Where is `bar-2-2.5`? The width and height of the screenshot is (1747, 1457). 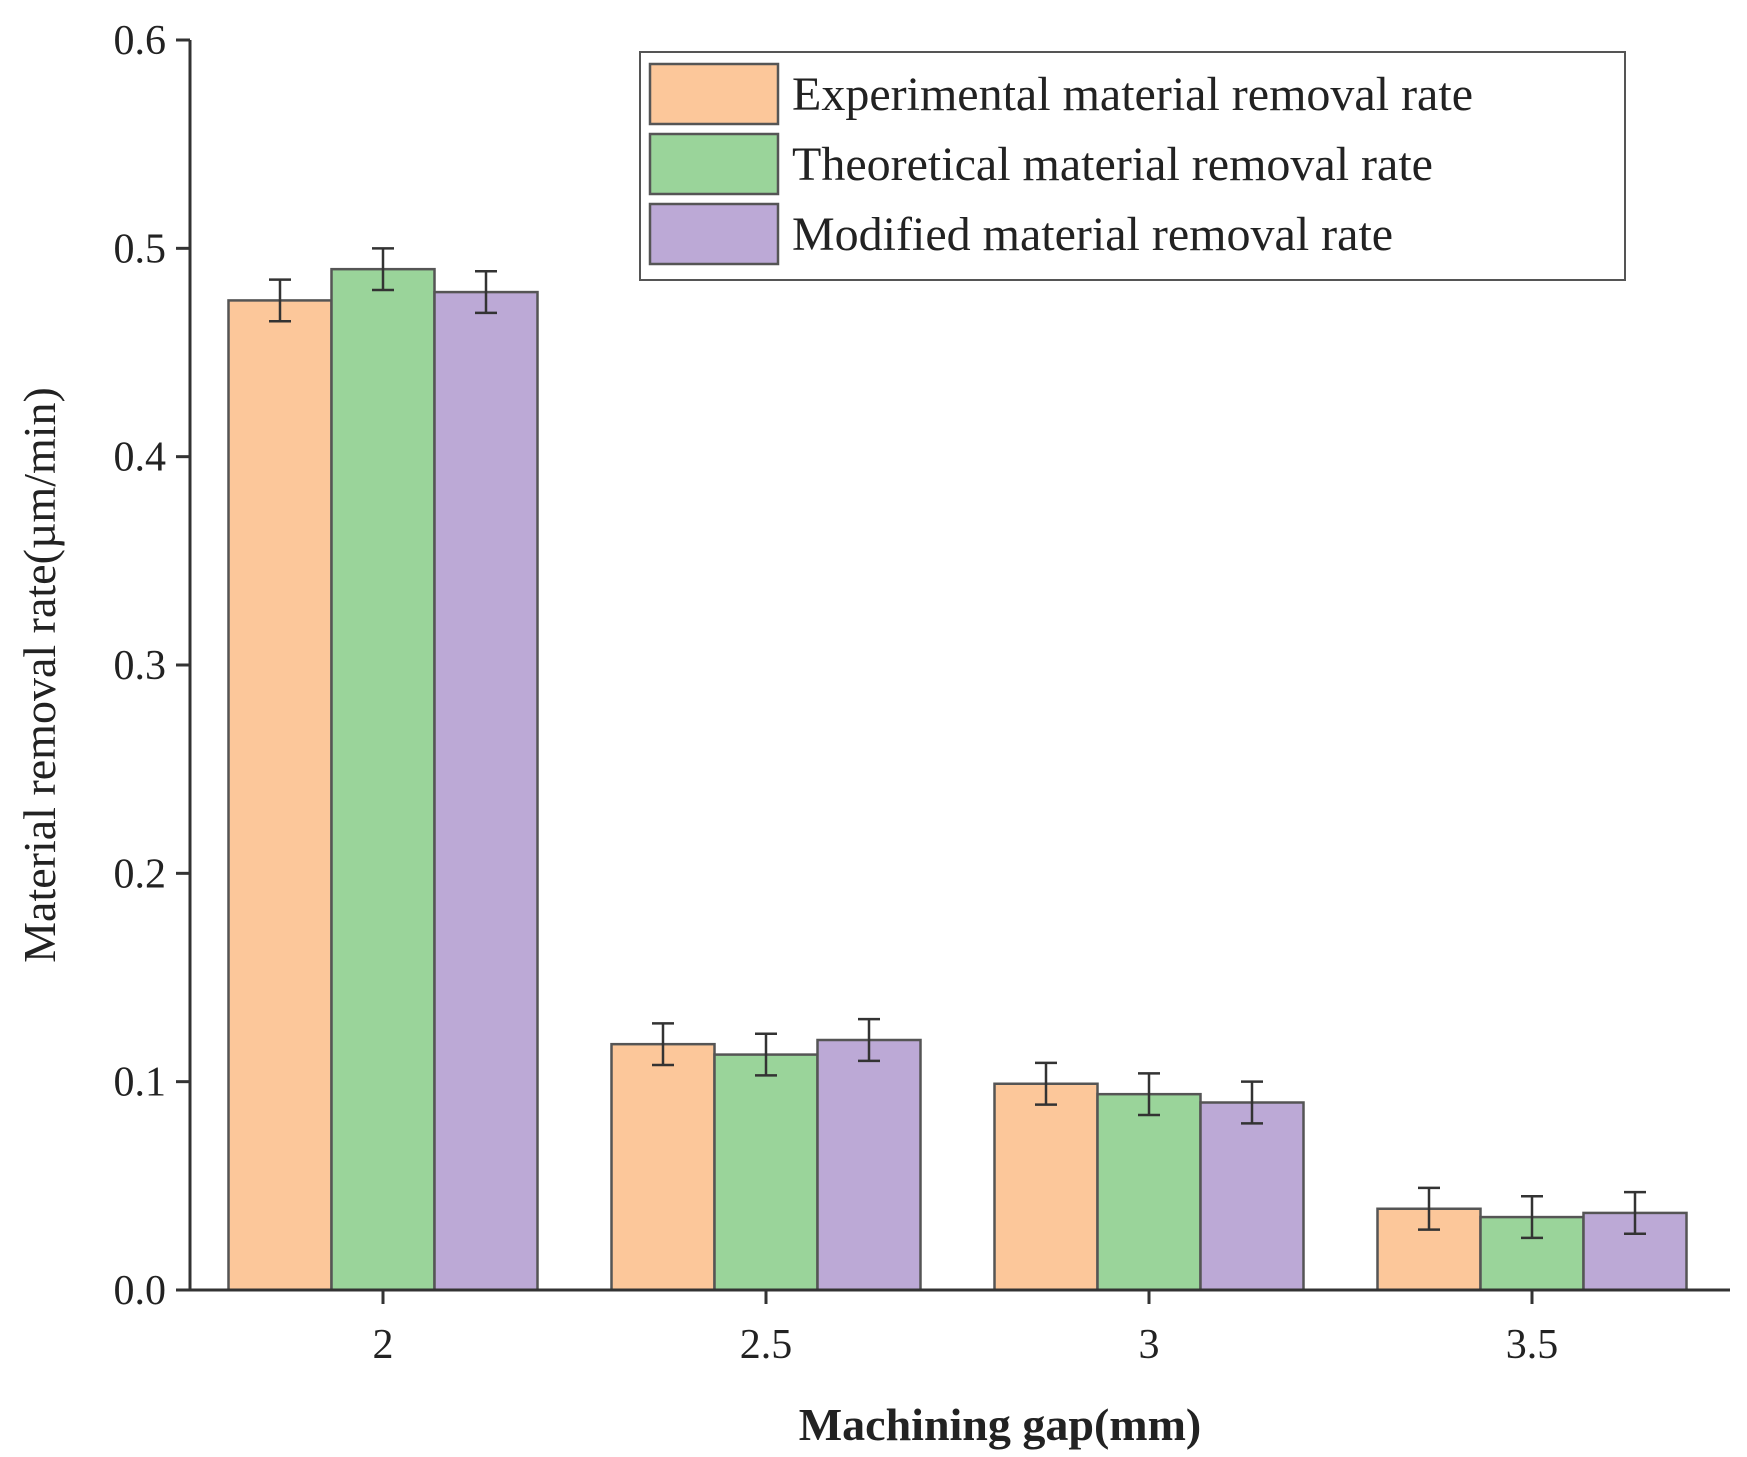
bar-2-2.5 is located at coordinates (766, 1172).